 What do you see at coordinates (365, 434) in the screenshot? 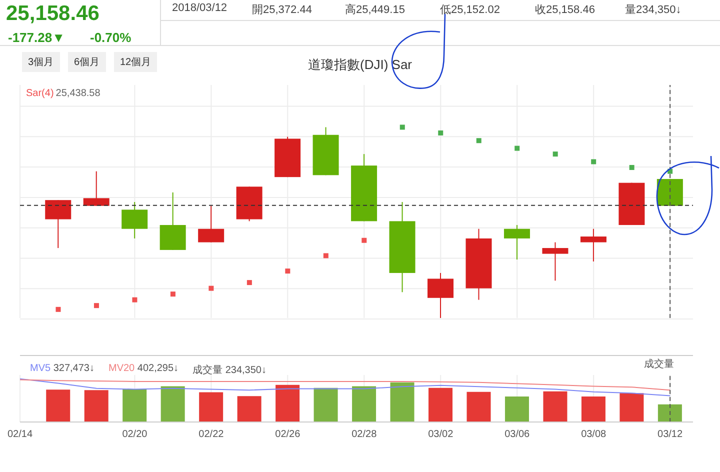
I see `x-tick-label: 02/28` at bounding box center [365, 434].